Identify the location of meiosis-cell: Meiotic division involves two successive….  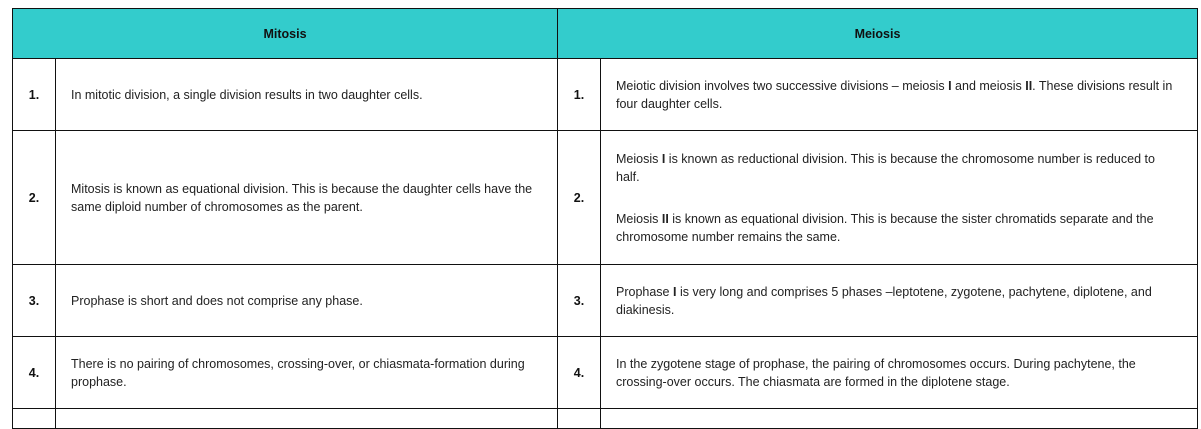
(899, 94).